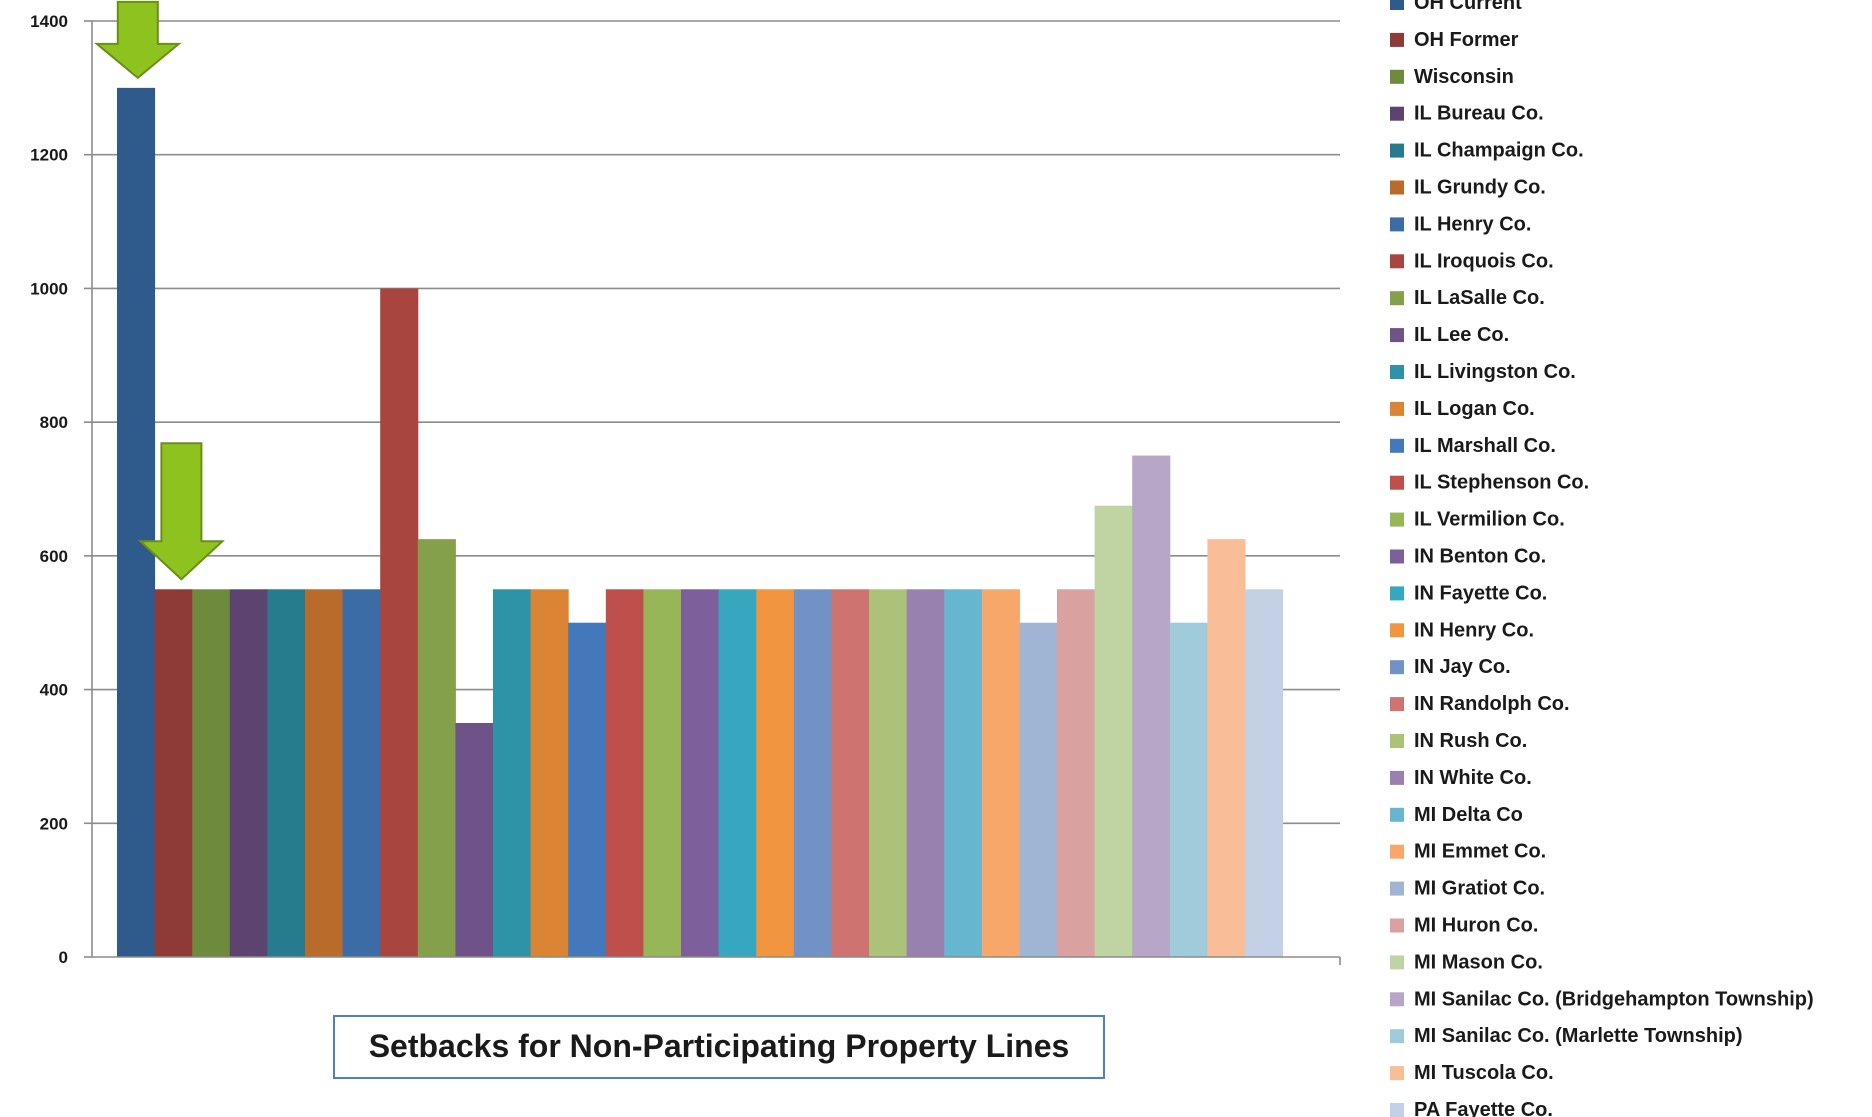 The image size is (1872, 1117). Describe the element at coordinates (1038, 789) in the screenshot. I see `bar-mi-gratiot-co` at that location.